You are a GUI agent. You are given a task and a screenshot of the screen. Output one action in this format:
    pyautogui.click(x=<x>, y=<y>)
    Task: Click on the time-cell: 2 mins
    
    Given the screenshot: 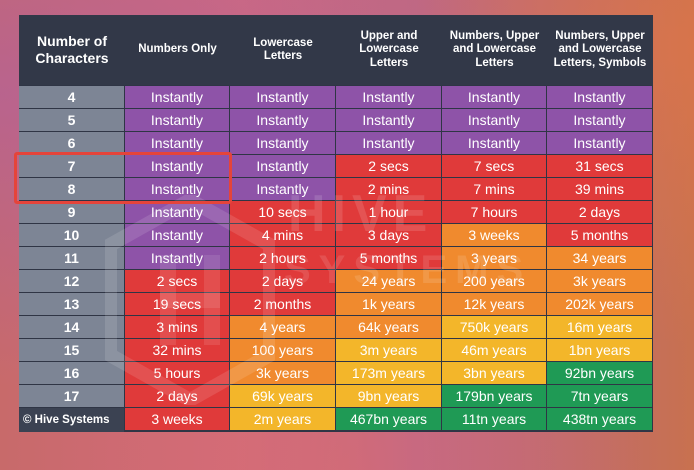 What is the action you would take?
    pyautogui.click(x=388, y=189)
    